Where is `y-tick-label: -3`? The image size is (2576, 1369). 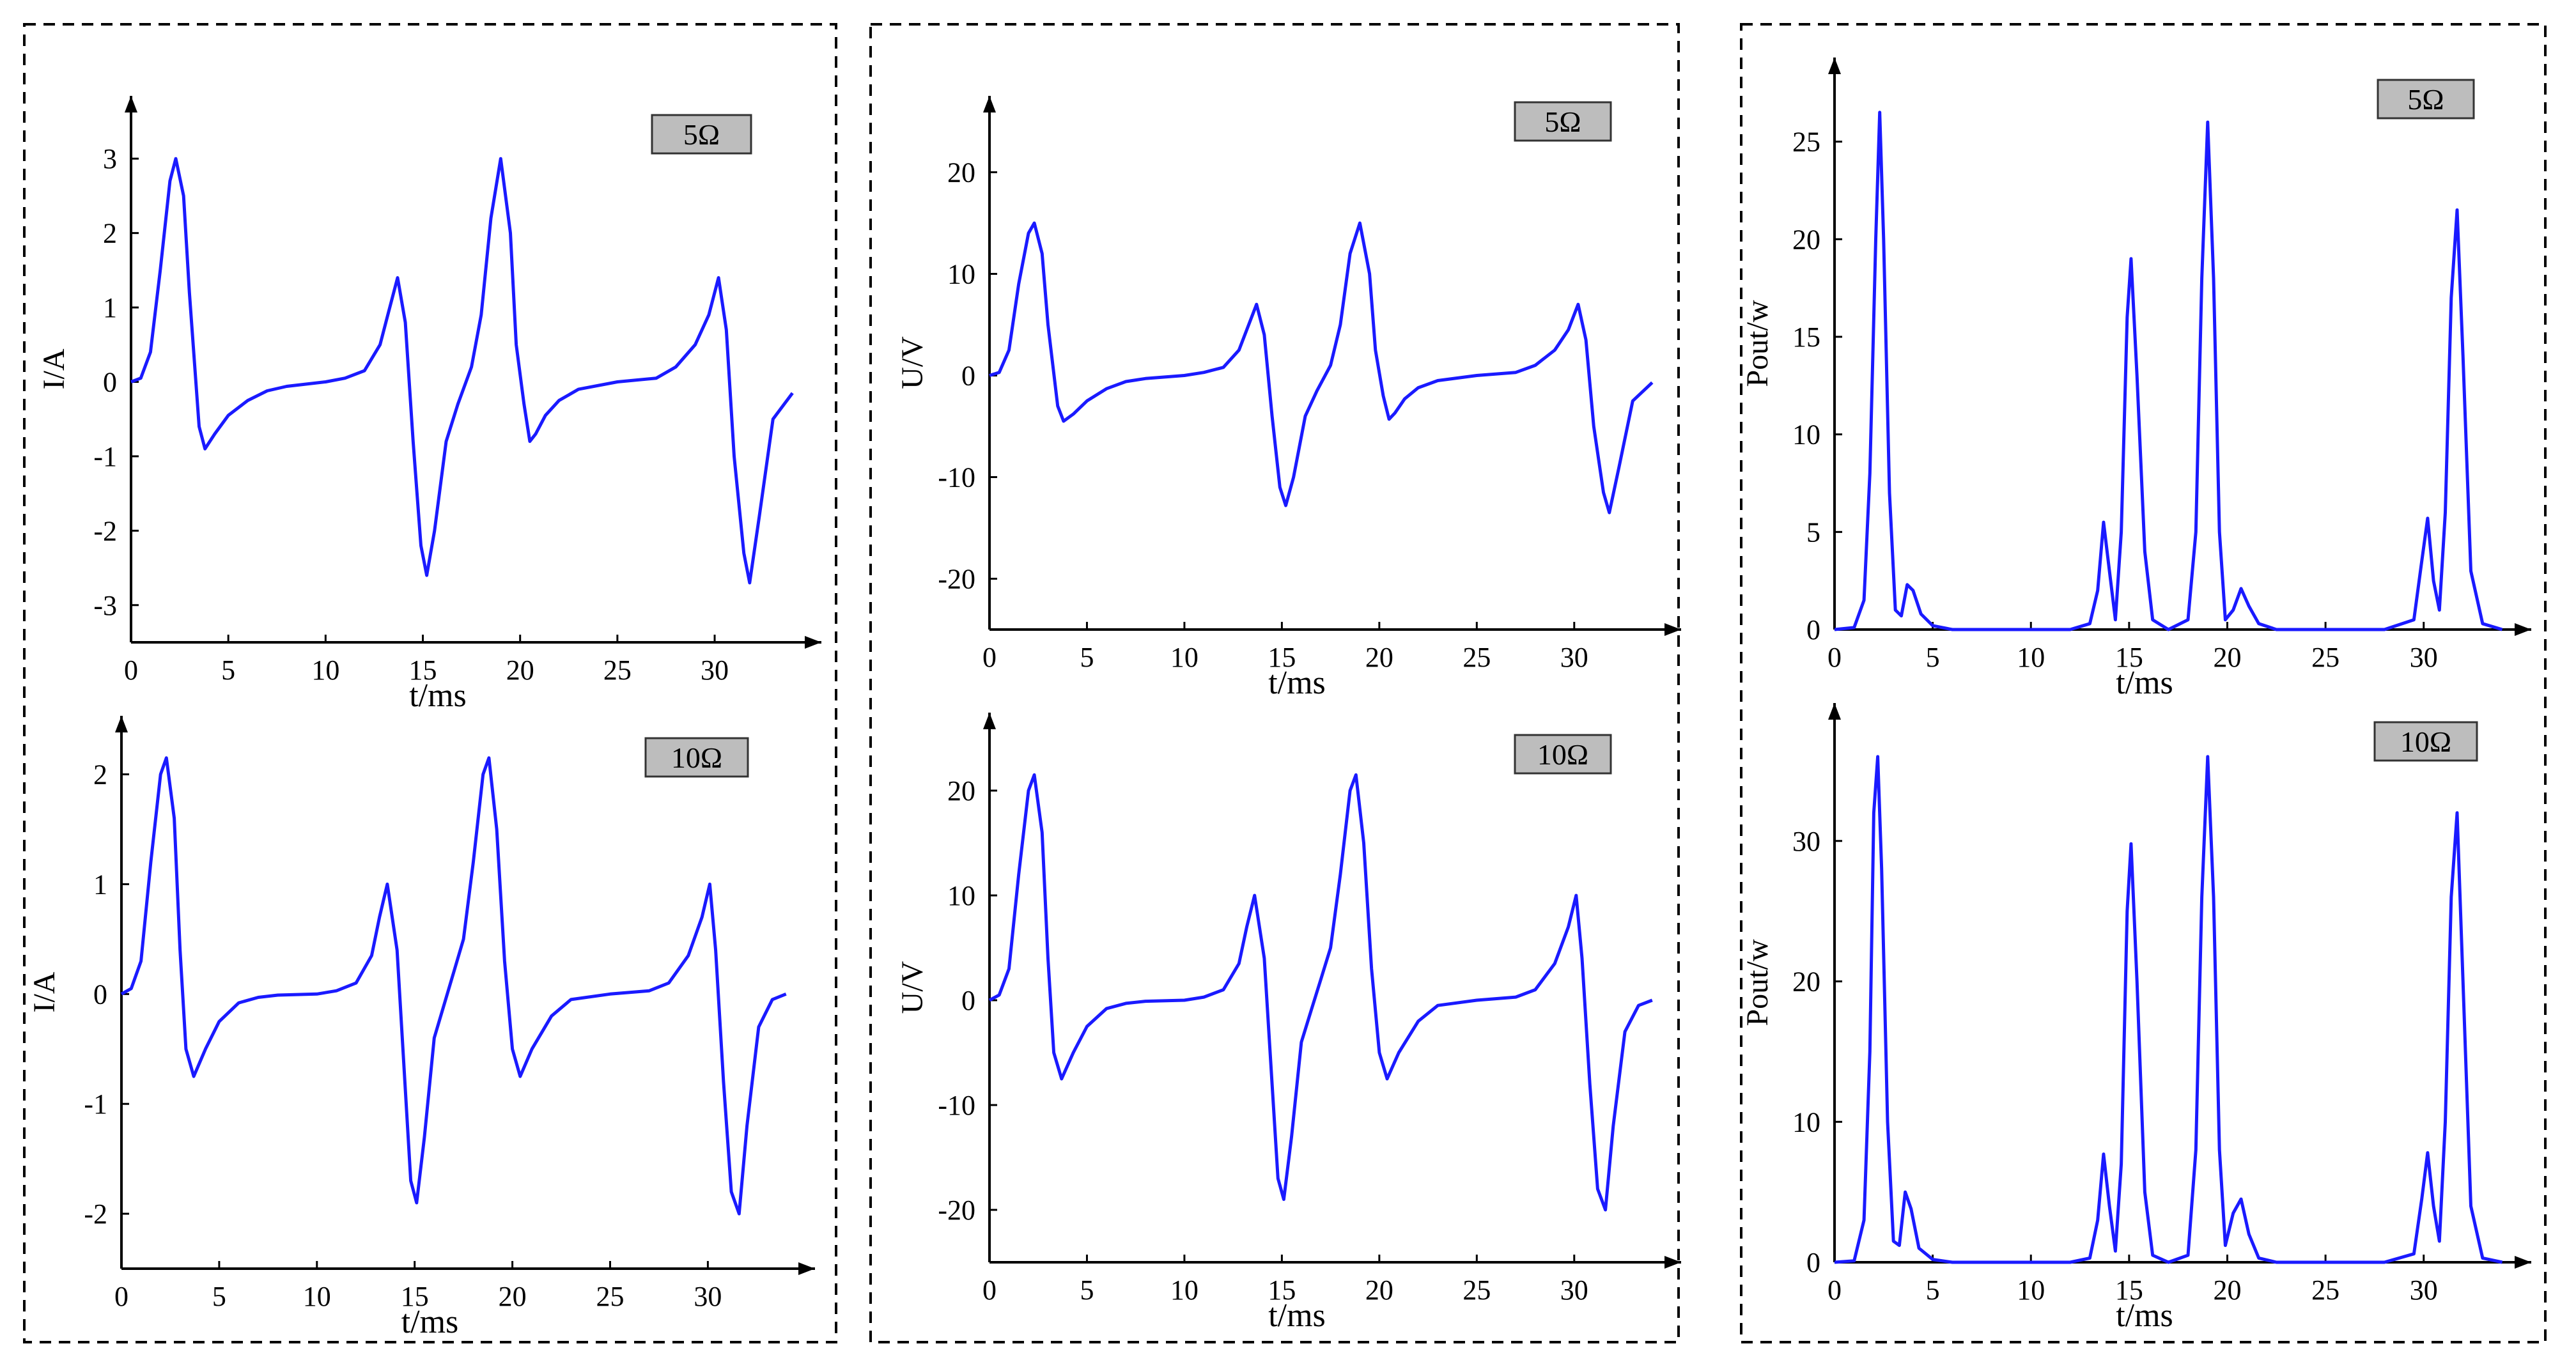 y-tick-label: -3 is located at coordinates (105, 605).